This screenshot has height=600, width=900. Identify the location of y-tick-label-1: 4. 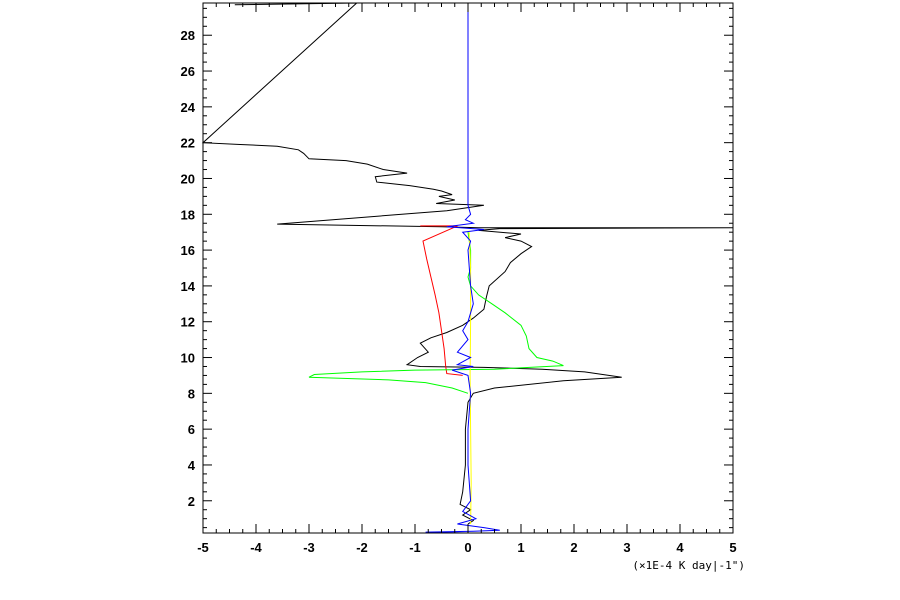
(192, 465).